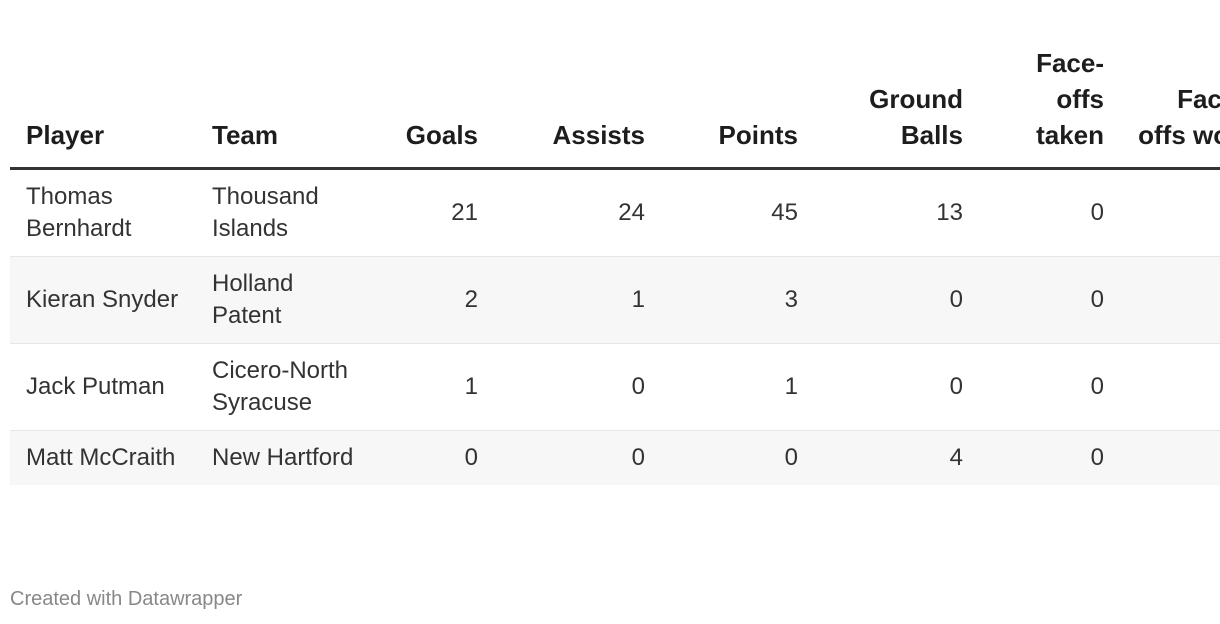  Describe the element at coordinates (103, 212) in the screenshot. I see `table-cell: Thomas Bernhardt` at that location.